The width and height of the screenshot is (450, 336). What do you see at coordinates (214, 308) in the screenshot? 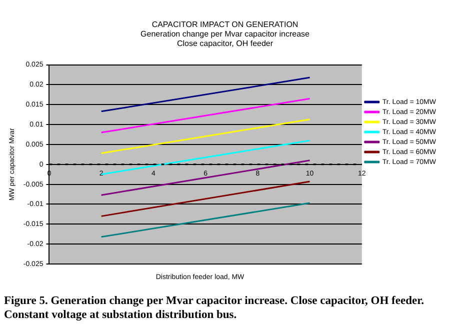
I see `caption: Figure 5. Generation change per Mvar capacitor increase. Close capacitor, OH feeder. Constant voltage at substation distribution bus.` at bounding box center [214, 308].